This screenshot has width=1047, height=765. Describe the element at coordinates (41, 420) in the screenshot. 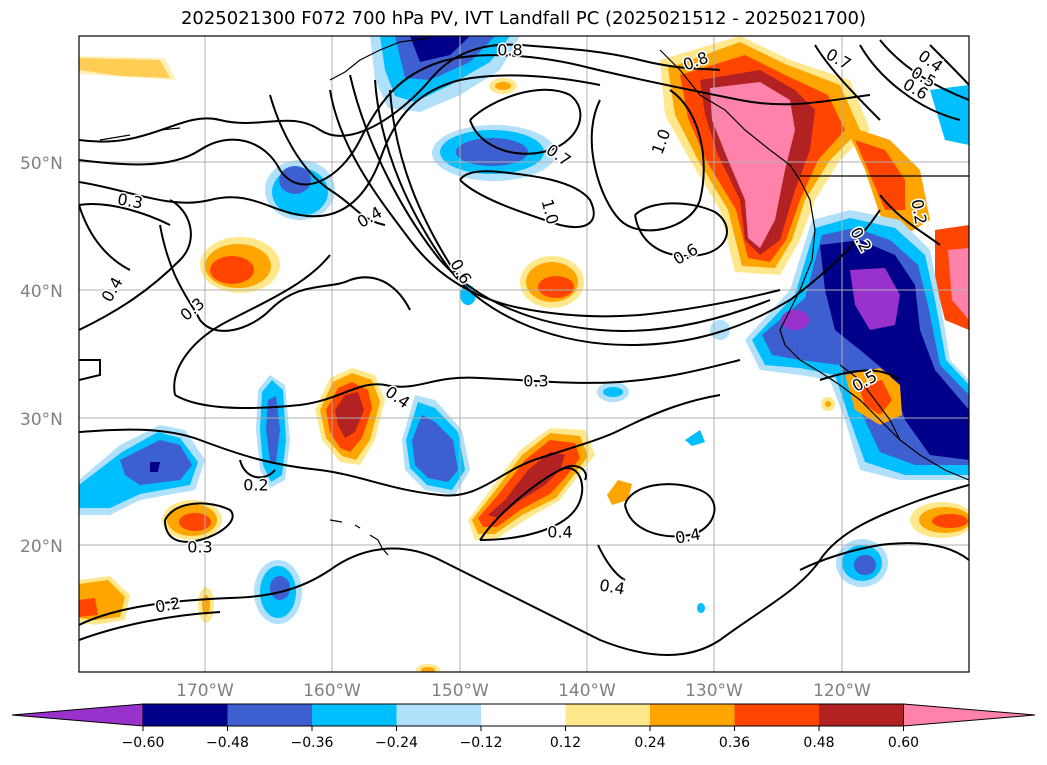

I see `lat-label-30n: 30°N` at that location.